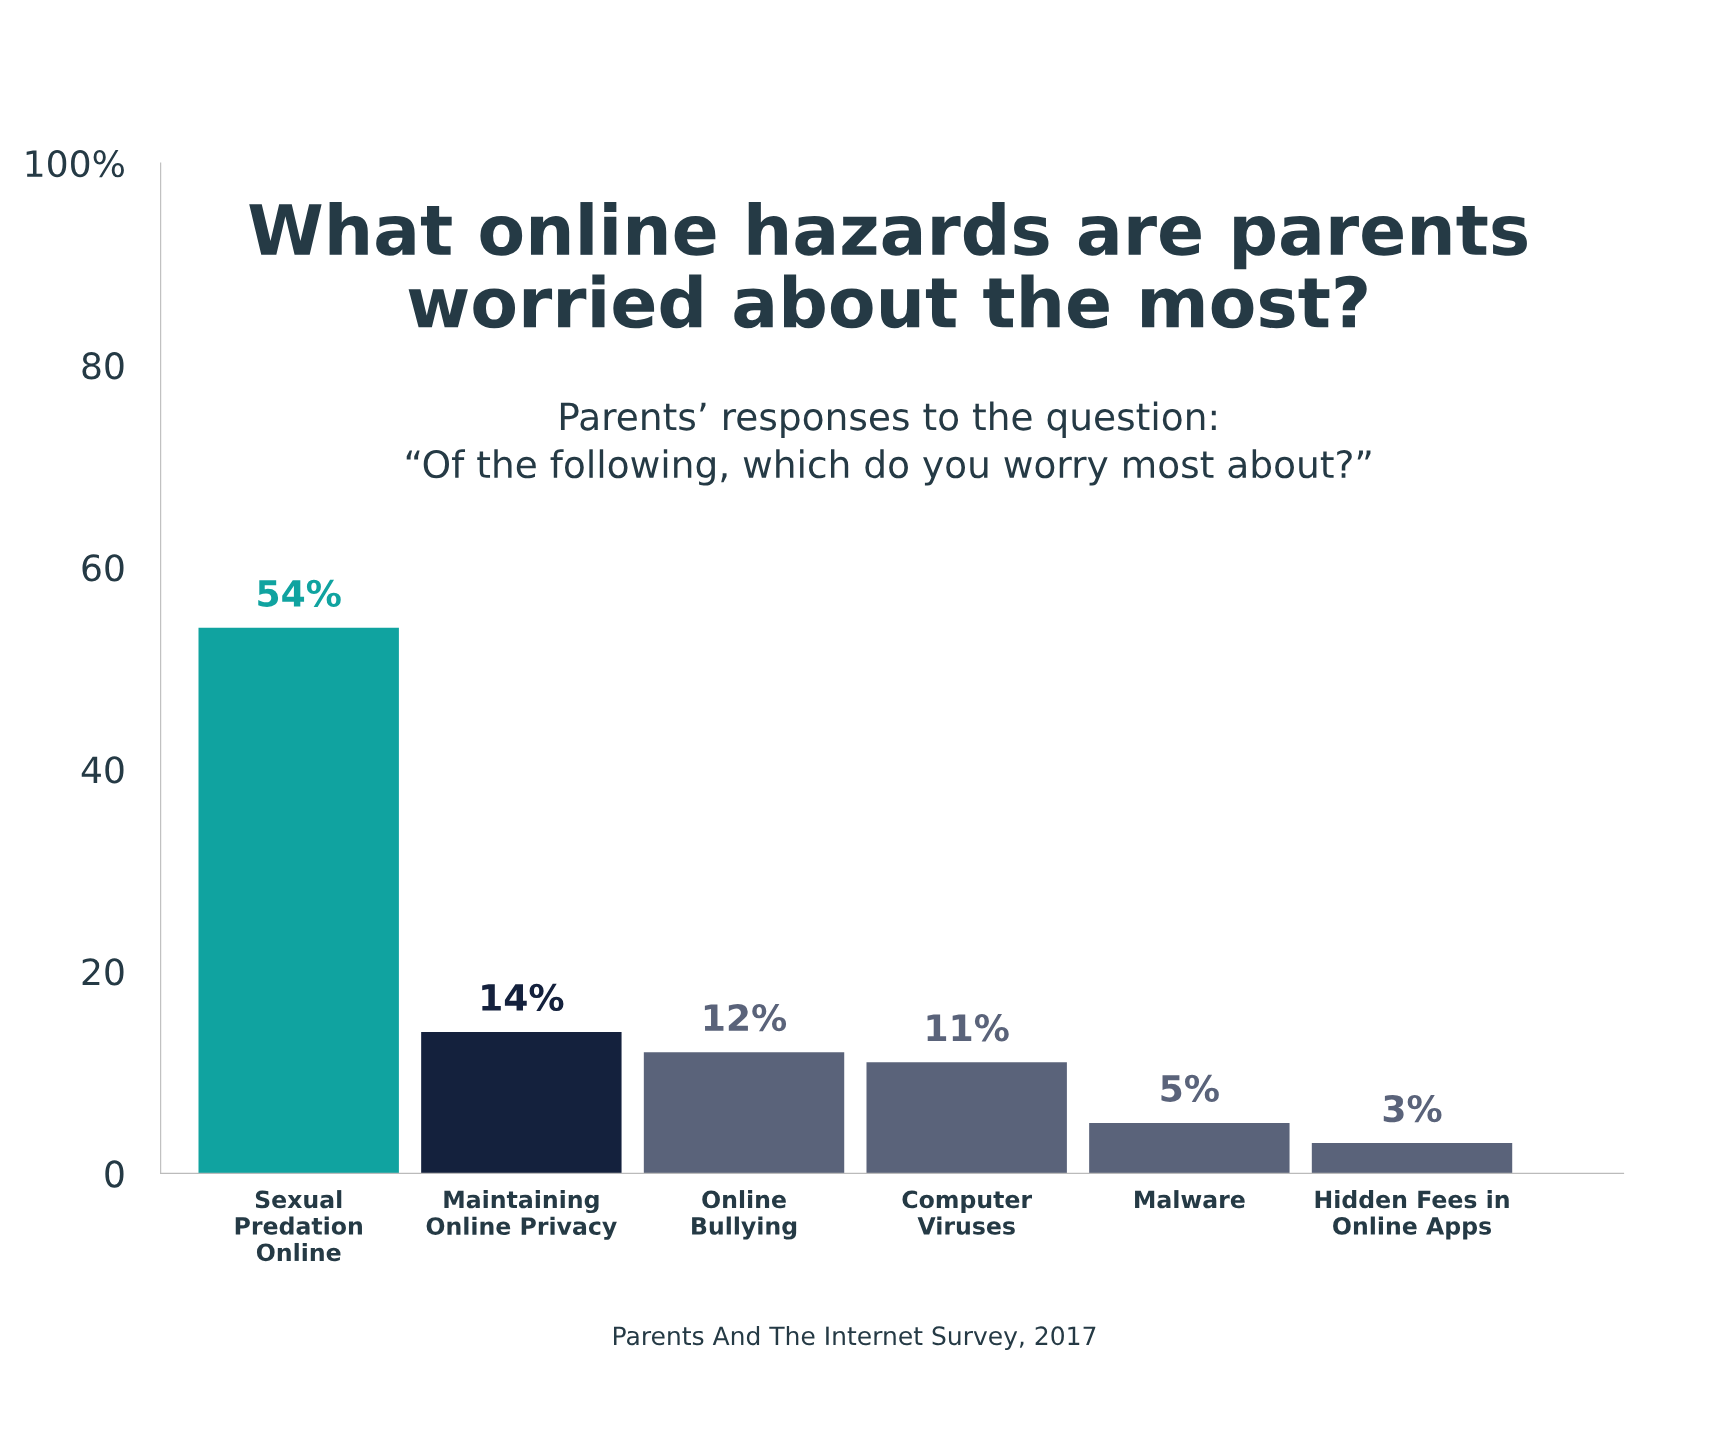  What do you see at coordinates (523, 997) in the screenshot?
I see `data-label: 14%` at bounding box center [523, 997].